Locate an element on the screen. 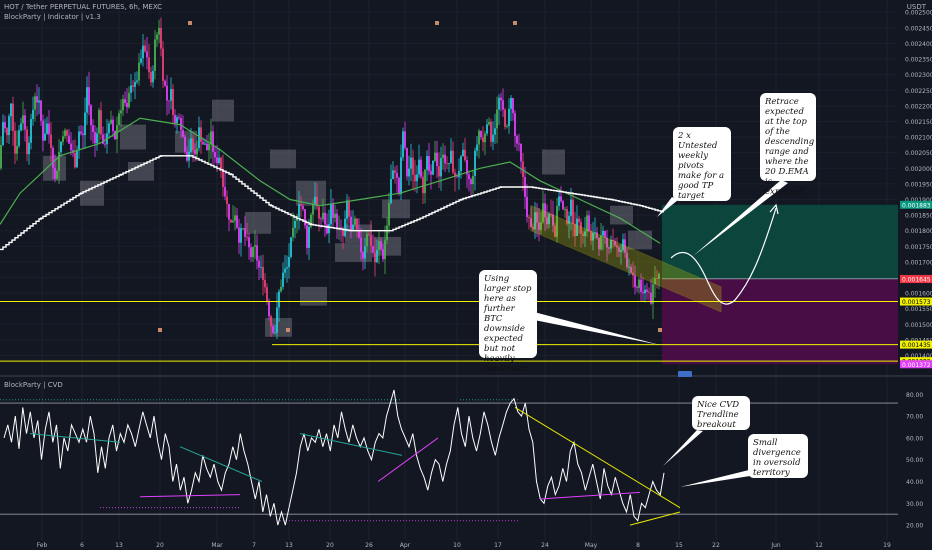  indicator-title: BlockParty | Indicator | v1.3 is located at coordinates (52, 17).